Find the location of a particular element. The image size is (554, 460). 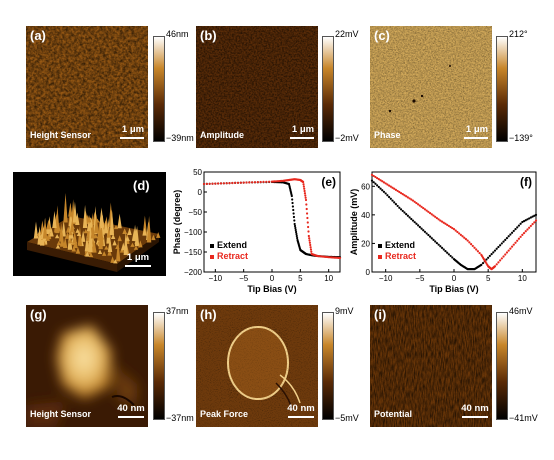

colorbar-max-c: 212° is located at coordinates (518, 34).